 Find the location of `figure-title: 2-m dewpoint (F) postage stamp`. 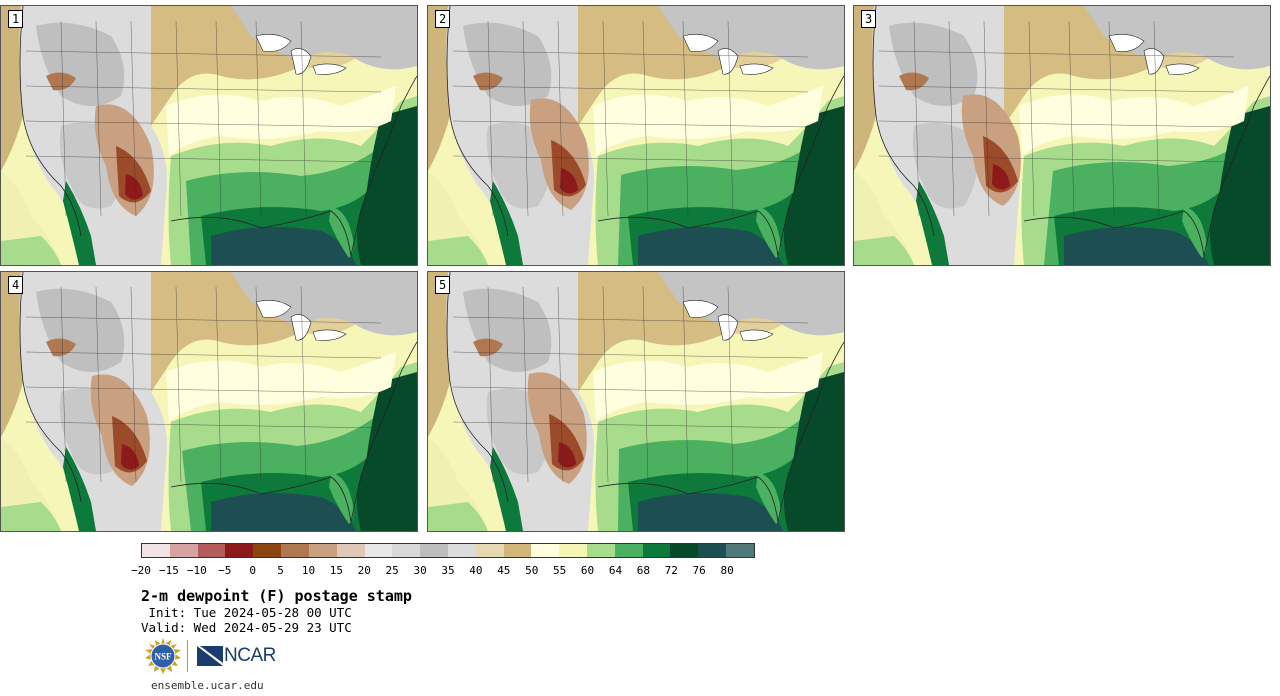

figure-title: 2-m dewpoint (F) postage stamp is located at coordinates (276, 596).